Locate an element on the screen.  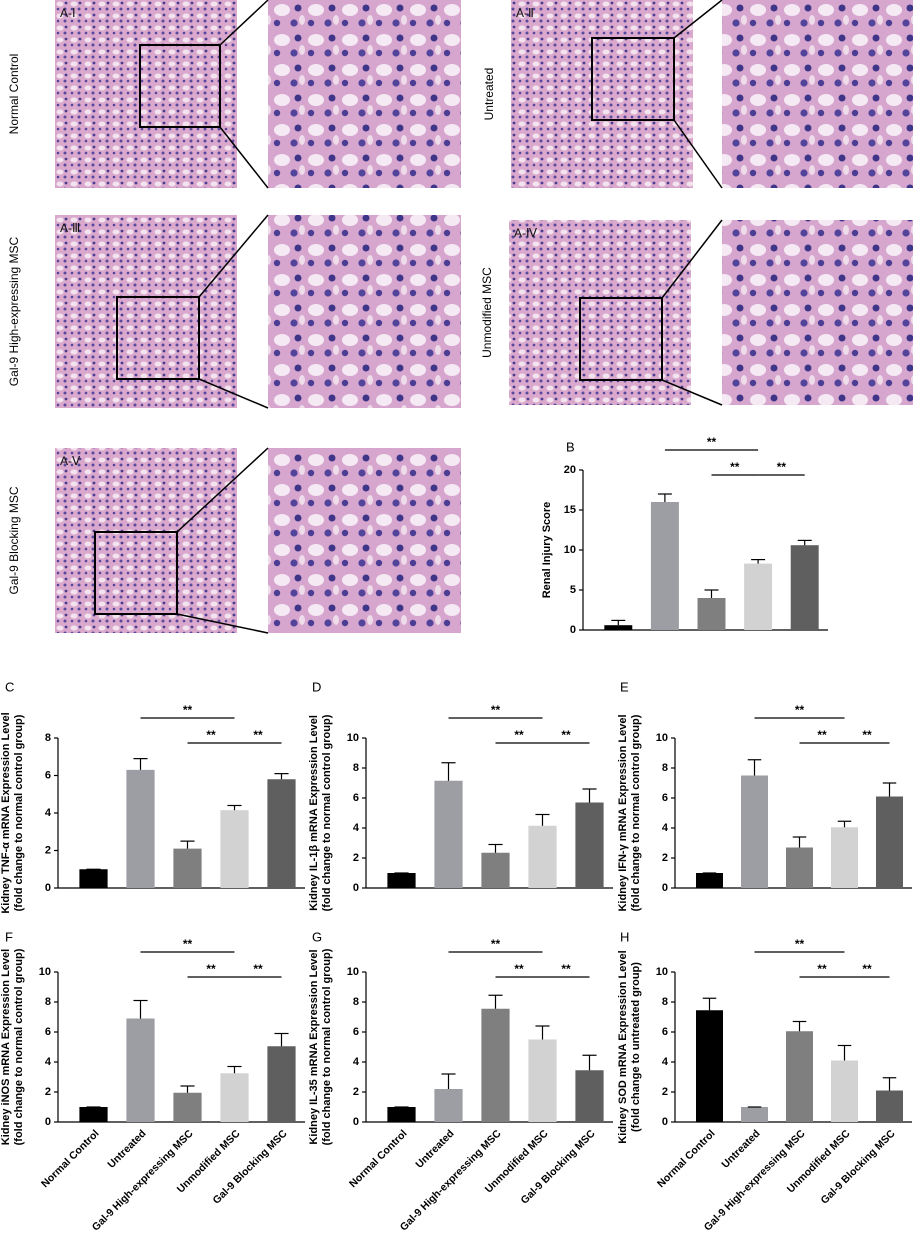
group-label: Unmodified MSC is located at coordinates (487, 312).